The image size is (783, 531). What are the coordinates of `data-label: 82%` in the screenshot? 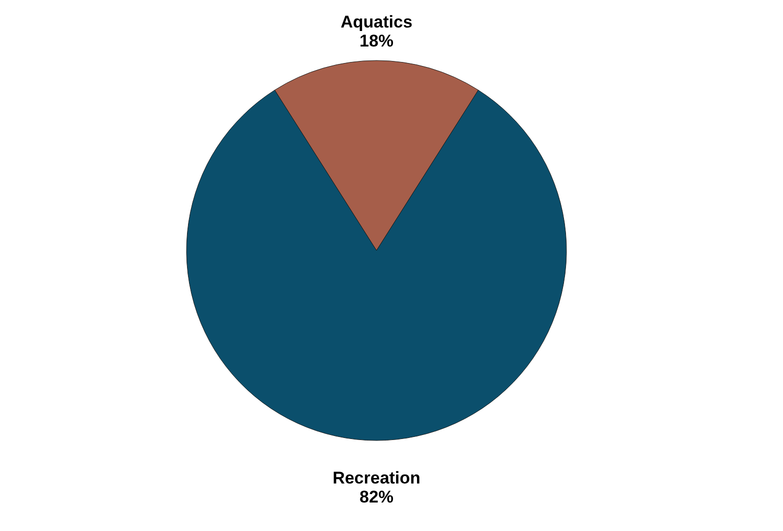 It's located at (376, 497).